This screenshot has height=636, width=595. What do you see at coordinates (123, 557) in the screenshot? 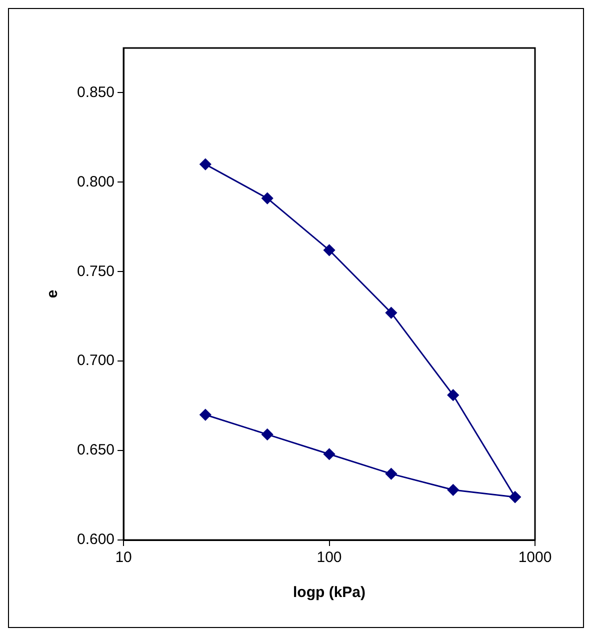
I see `x-tick-label: 10` at bounding box center [123, 557].